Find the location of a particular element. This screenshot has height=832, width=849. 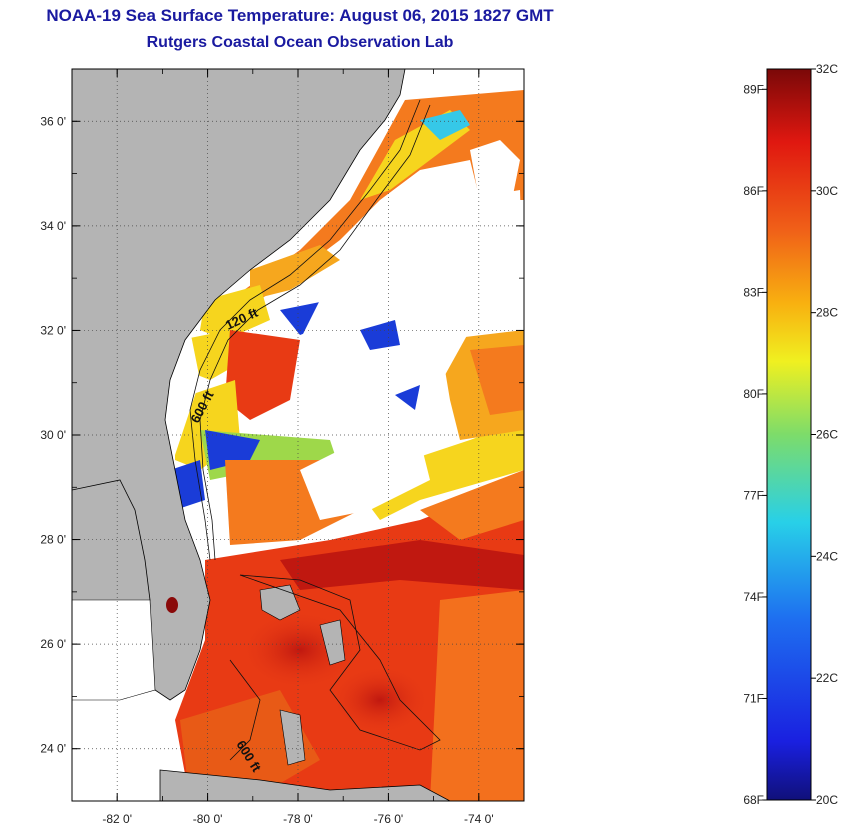

lon-tick-label: -74 0' is located at coordinates (479, 819).